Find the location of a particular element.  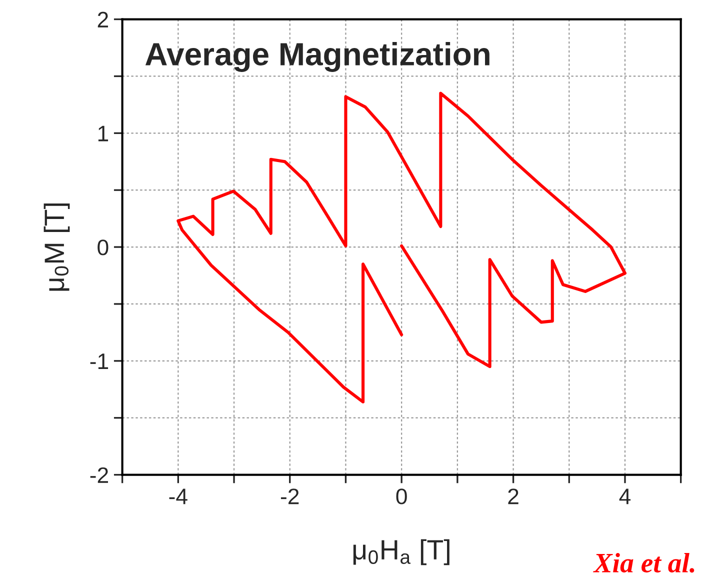

y-axis-title: μ$_{0}$M [T] is located at coordinates (57, 247).